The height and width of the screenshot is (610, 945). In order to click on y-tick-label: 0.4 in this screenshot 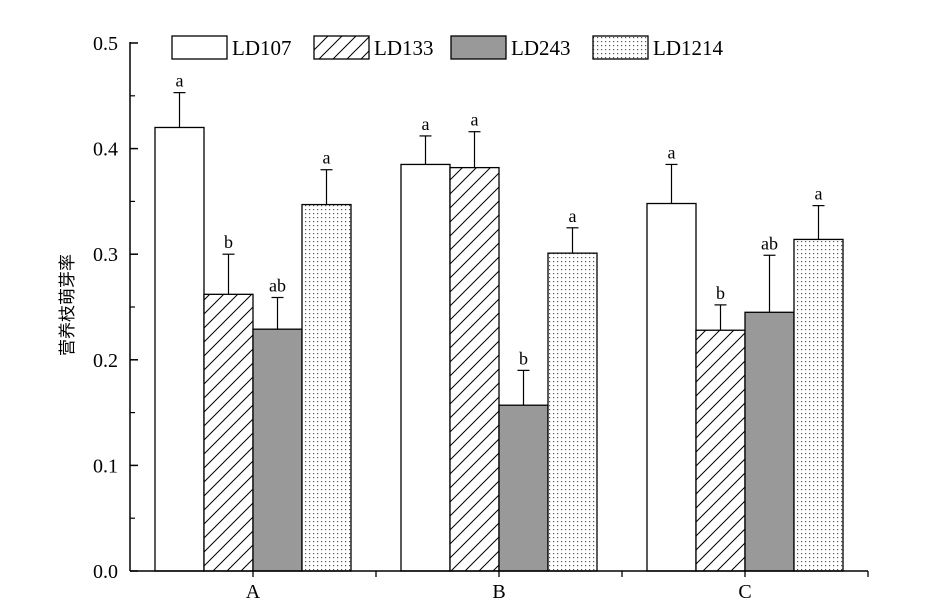, I will do `click(105, 150)`.